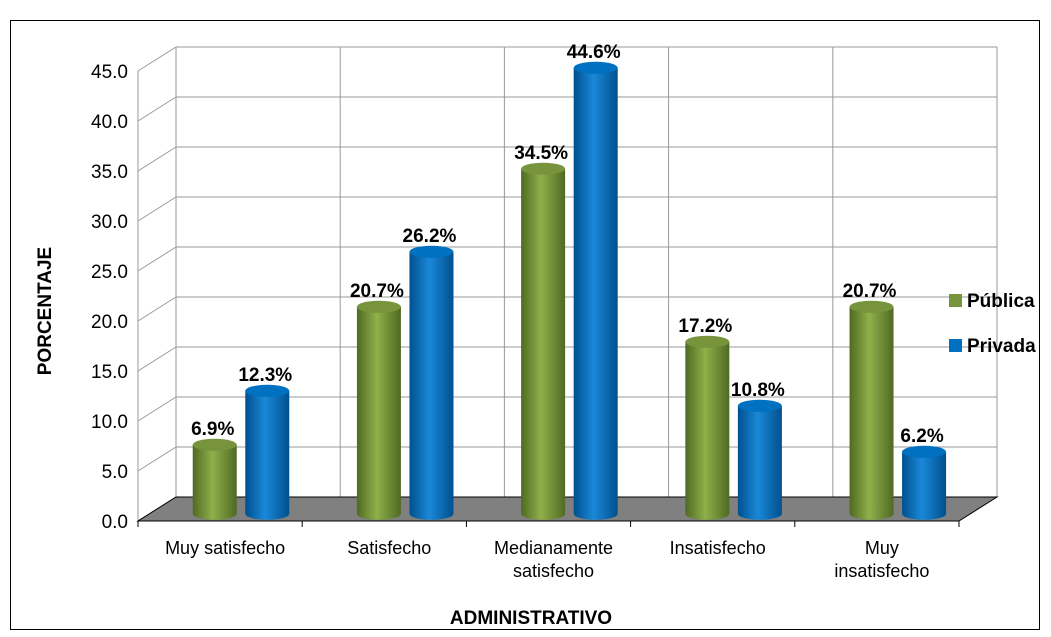 The image size is (1051, 637). What do you see at coordinates (430, 236) in the screenshot?
I see `data-label: 26.2%` at bounding box center [430, 236].